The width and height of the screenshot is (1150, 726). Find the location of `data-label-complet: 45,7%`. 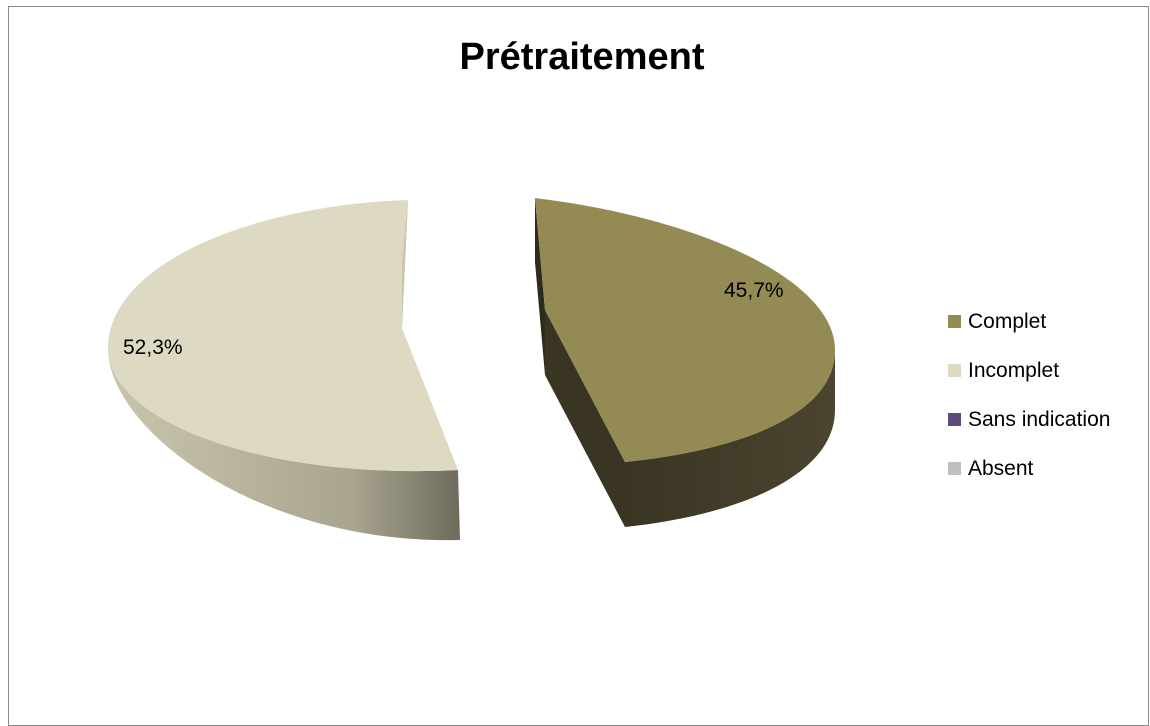

data-label-complet: 45,7% is located at coordinates (754, 290).